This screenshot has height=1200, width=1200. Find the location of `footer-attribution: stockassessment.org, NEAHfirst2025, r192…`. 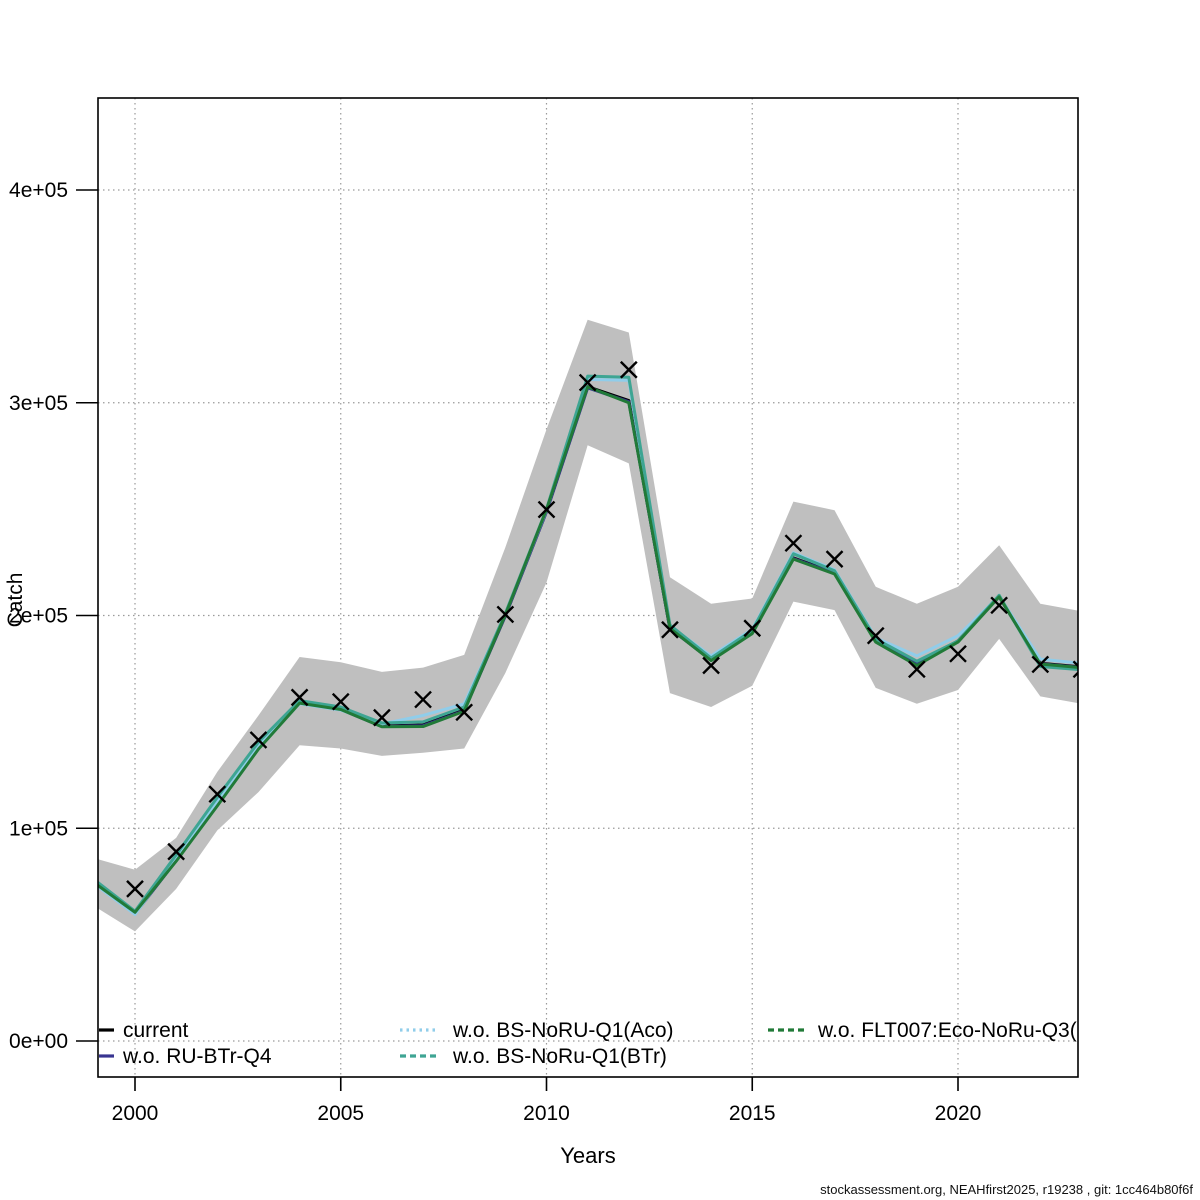

footer-attribution: stockassessment.org, NEAHfirst2025, r192… is located at coordinates (1006, 1189).